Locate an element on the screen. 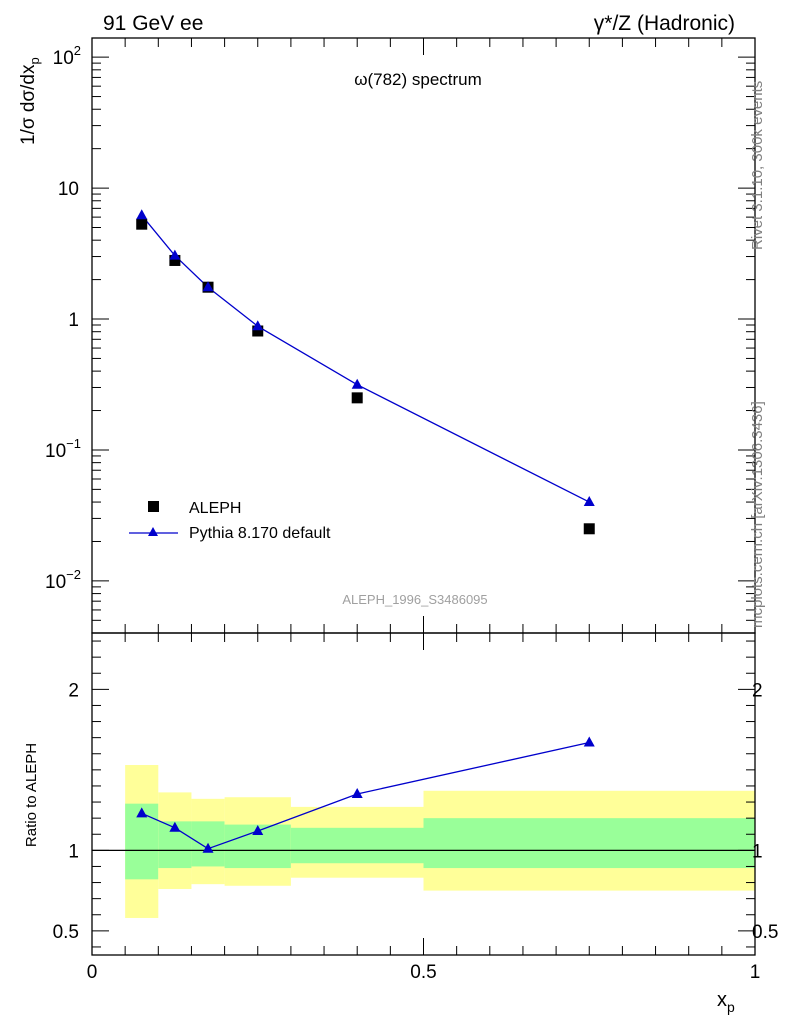 This screenshot has height=1024, width=786. main-ytick-label-exp: 2 is located at coordinates (77, 50).